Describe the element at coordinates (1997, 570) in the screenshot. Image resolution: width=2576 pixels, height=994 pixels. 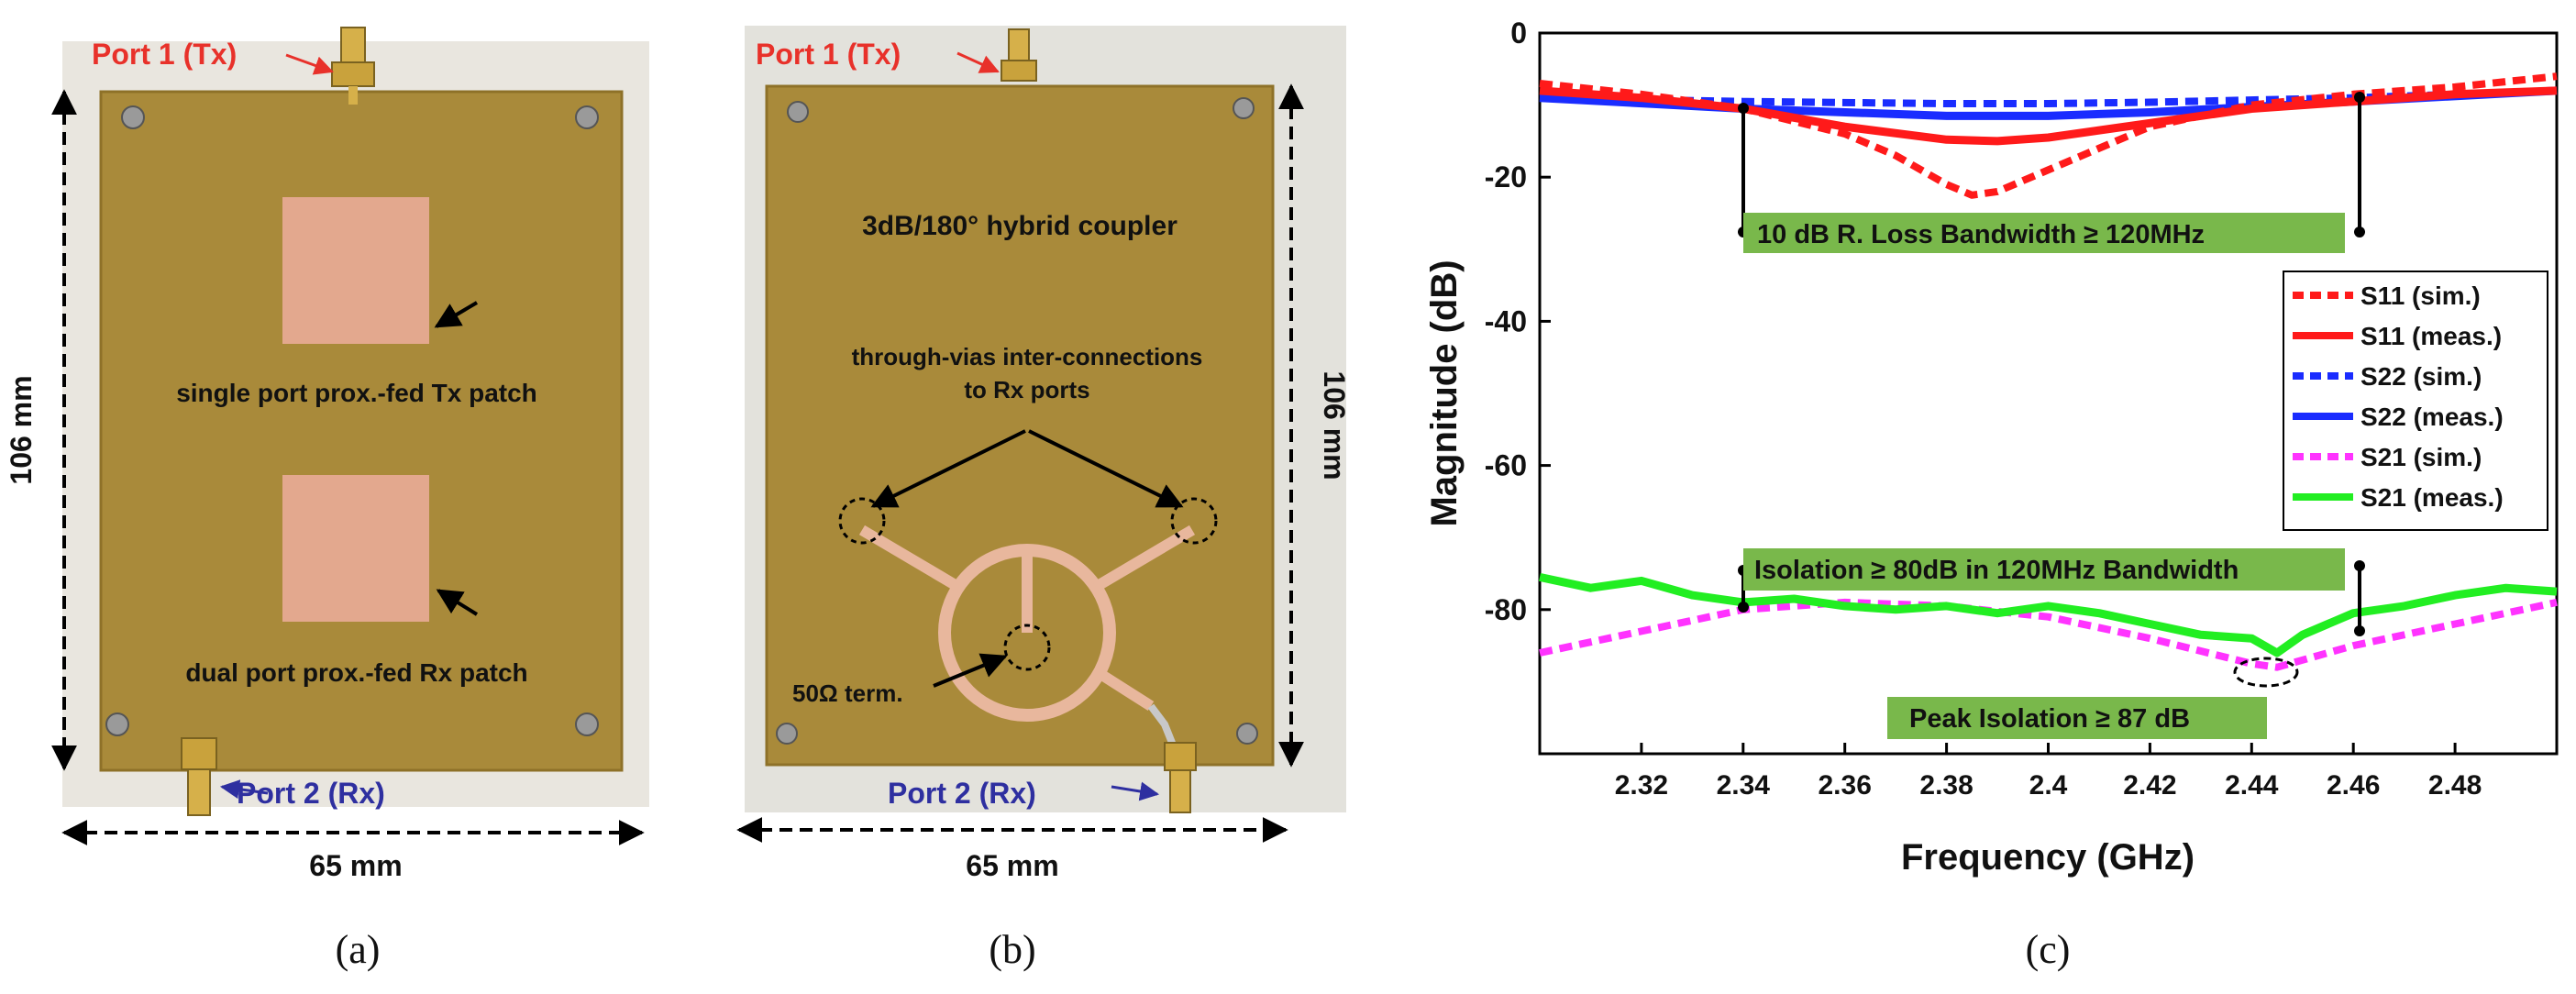
I see `isolation-annotation-text: Isolation ≥ 80dB in 120MHz Bandwidth` at that location.